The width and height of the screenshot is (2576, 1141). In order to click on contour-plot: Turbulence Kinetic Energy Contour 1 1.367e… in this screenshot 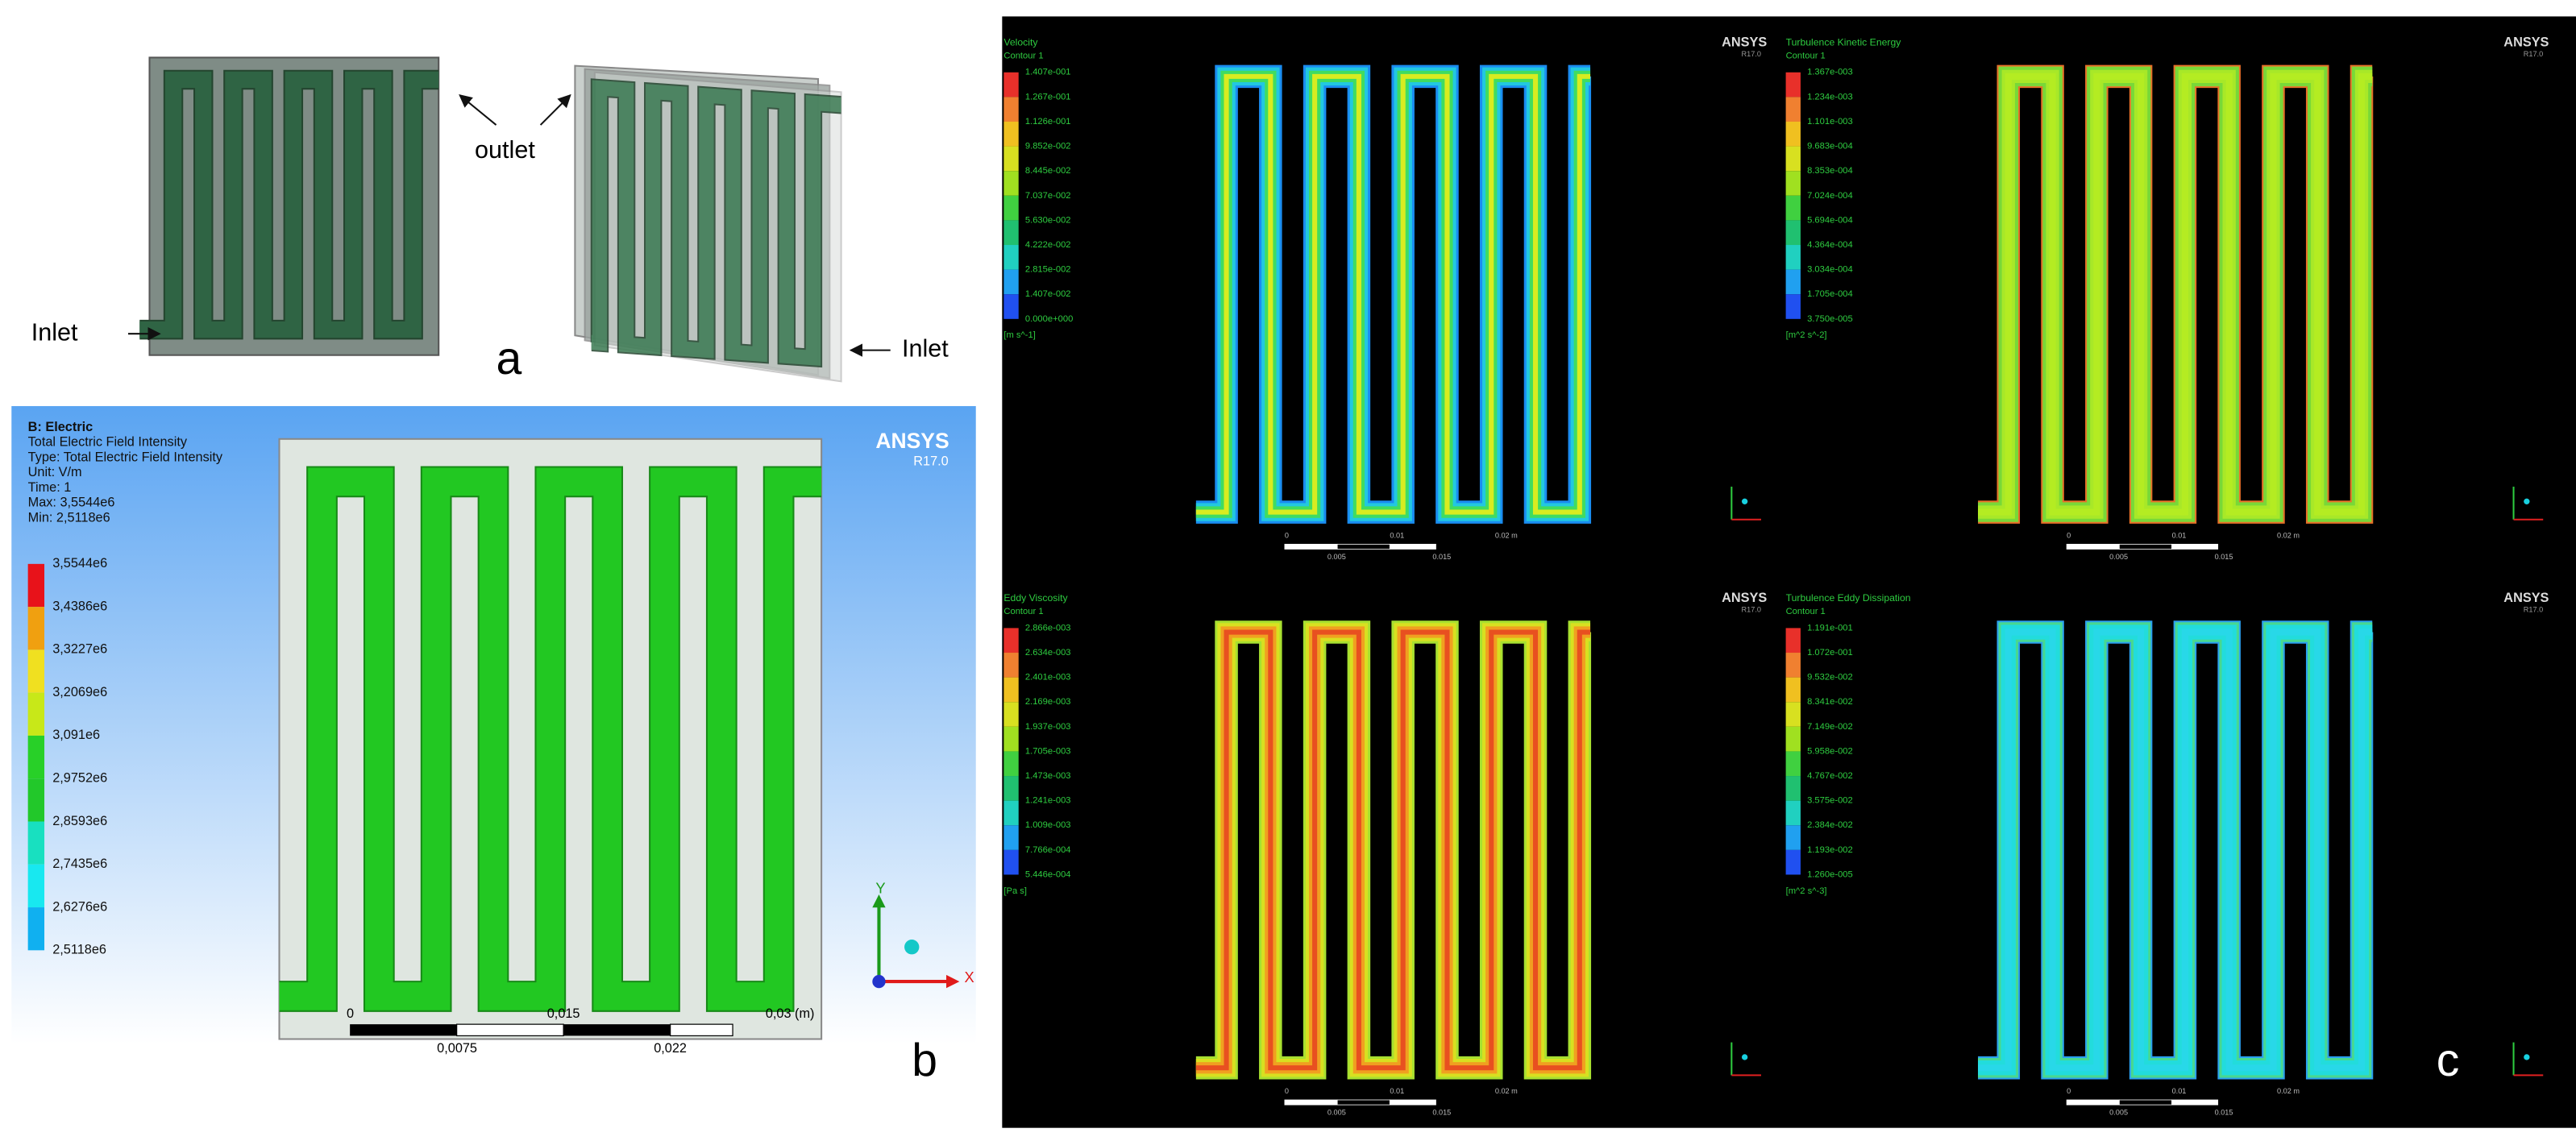, I will do `click(2167, 298)`.